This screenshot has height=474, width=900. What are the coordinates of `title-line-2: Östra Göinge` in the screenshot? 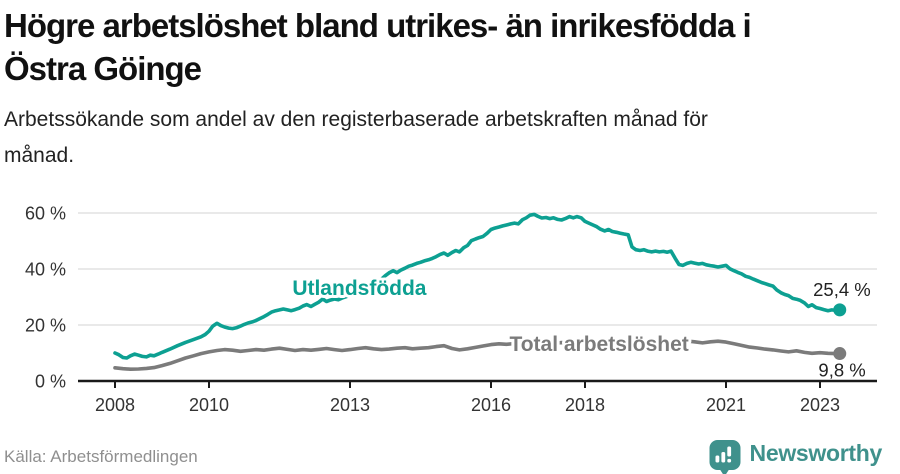 It's located at (103, 68).